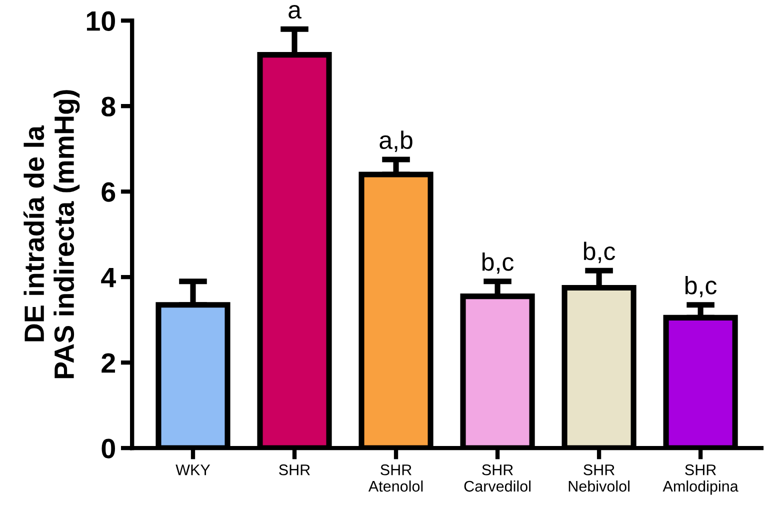 The width and height of the screenshot is (777, 515). I want to click on x-tick-label: WKY, so click(193, 470).